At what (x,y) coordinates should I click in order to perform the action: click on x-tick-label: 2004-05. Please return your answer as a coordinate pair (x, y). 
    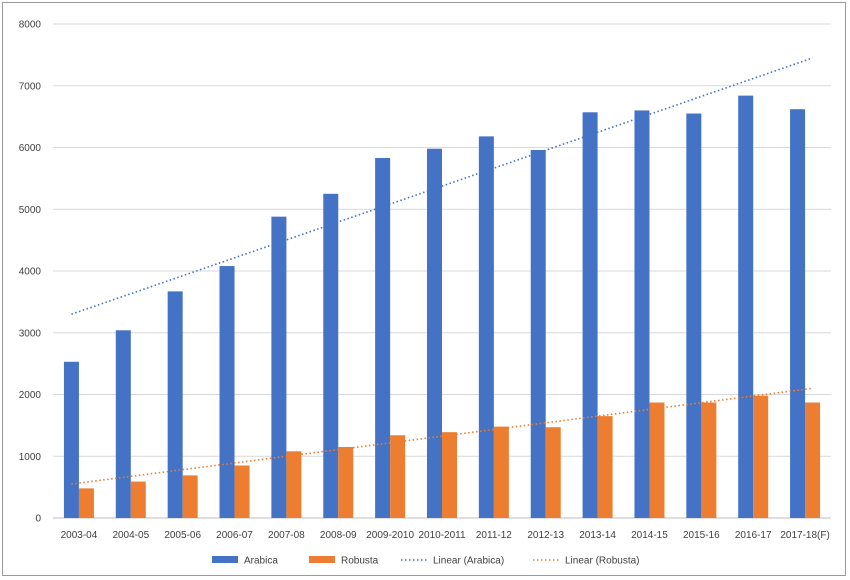
    Looking at the image, I should click on (130, 535).